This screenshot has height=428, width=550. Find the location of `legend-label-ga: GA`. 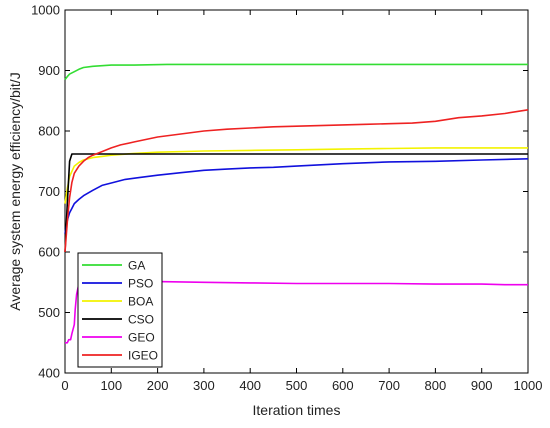

legend-label-ga: GA is located at coordinates (136, 266).